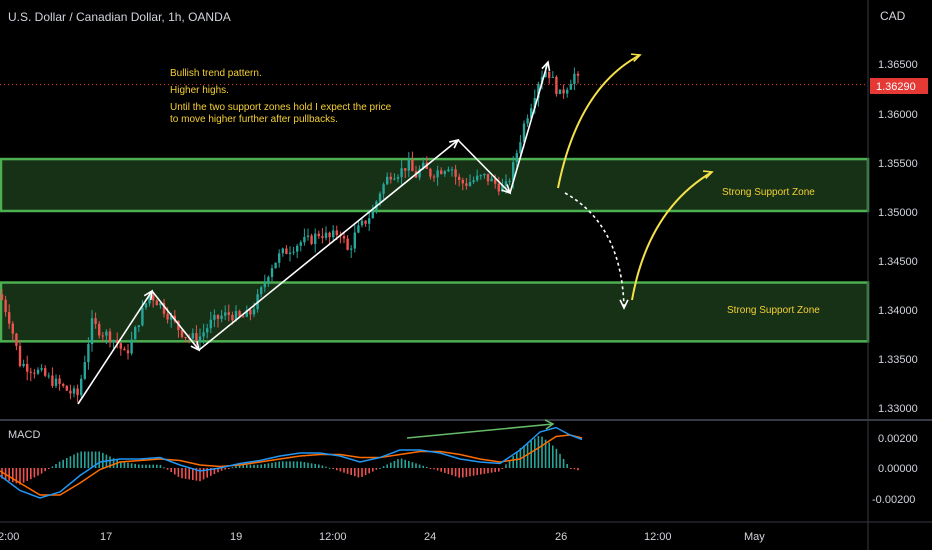  Describe the element at coordinates (24, 435) in the screenshot. I see `macd-title: MACD` at that location.